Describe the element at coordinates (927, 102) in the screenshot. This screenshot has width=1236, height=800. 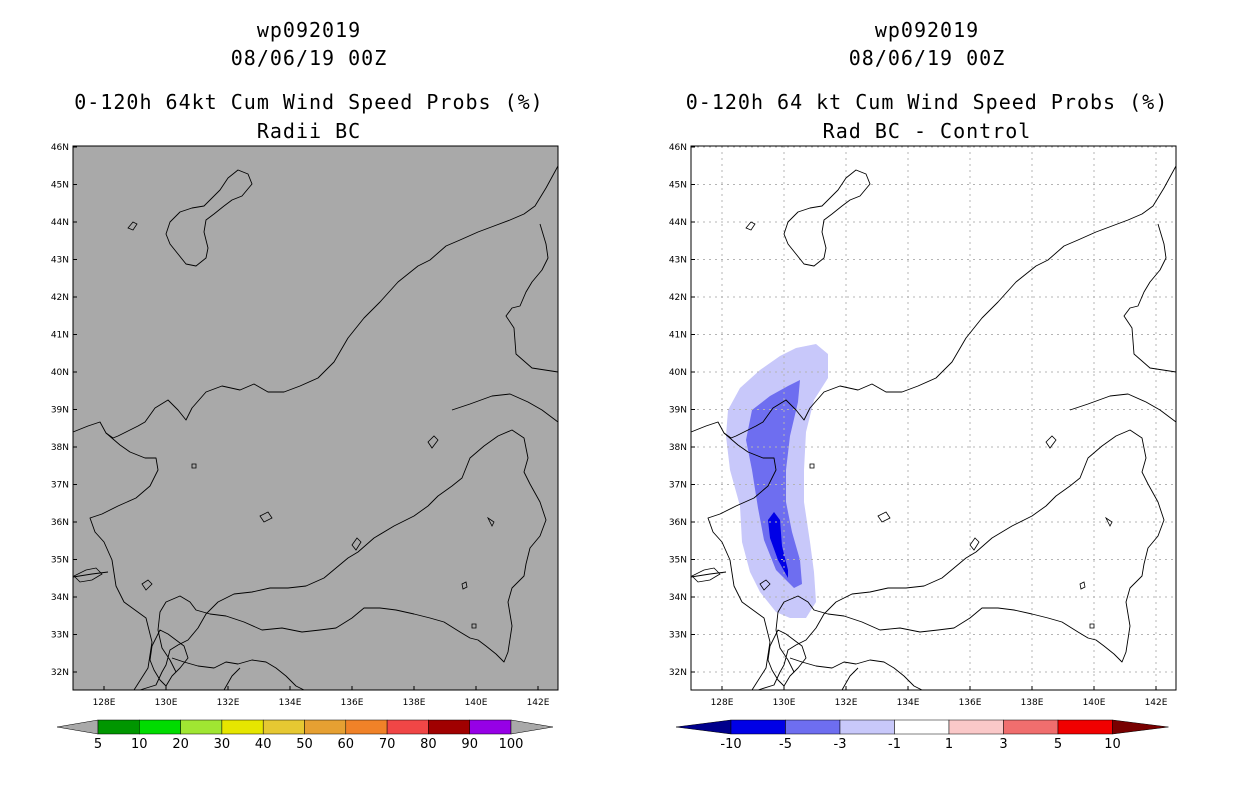
I see `product-title: 0-120h 64 kt Cum Wind Speed Probs (%)` at that location.